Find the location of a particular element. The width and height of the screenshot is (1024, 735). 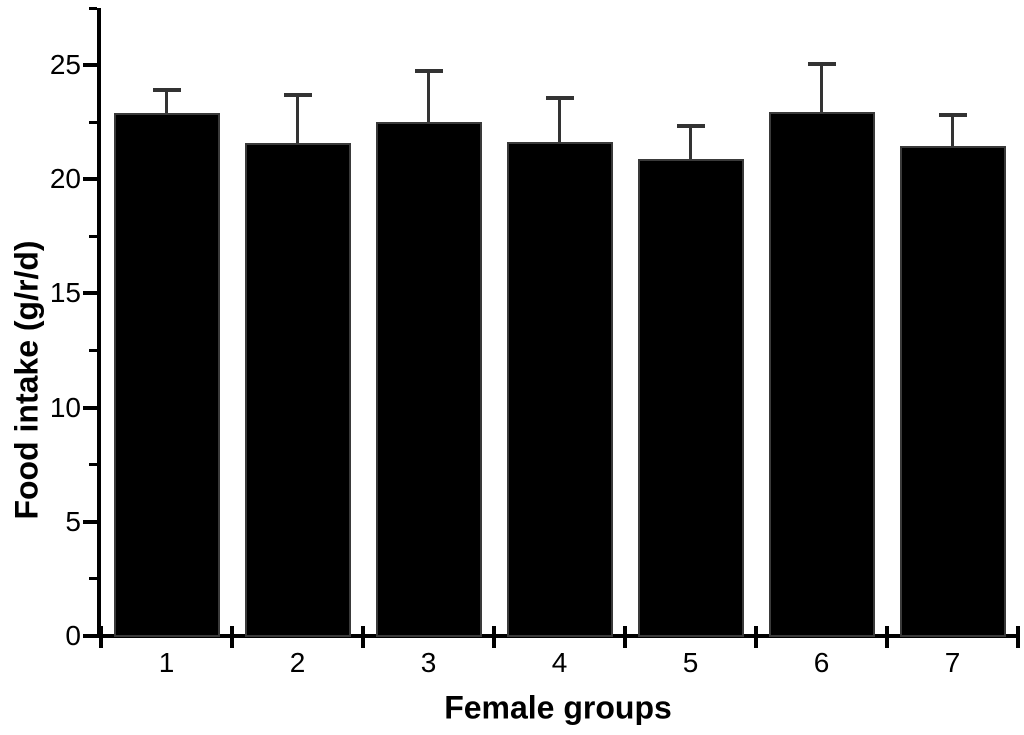

x-tick-label: 7 is located at coordinates (952, 662).